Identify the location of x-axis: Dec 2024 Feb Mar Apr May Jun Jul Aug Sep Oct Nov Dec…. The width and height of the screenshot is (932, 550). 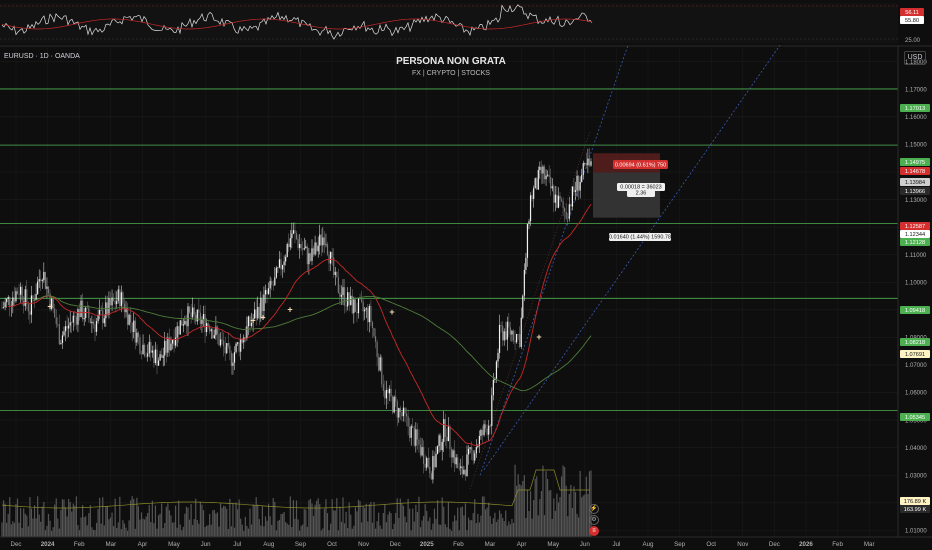
(442, 544).